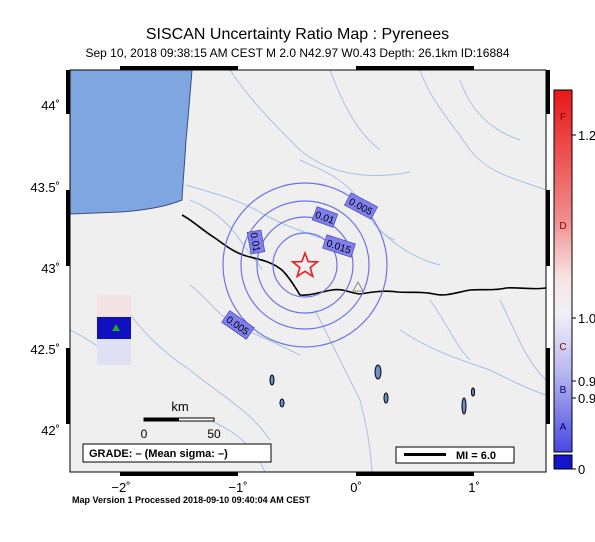 The height and width of the screenshot is (542, 595). Describe the element at coordinates (356, 487) in the screenshot. I see `lon-tick-0: 0˚` at that location.